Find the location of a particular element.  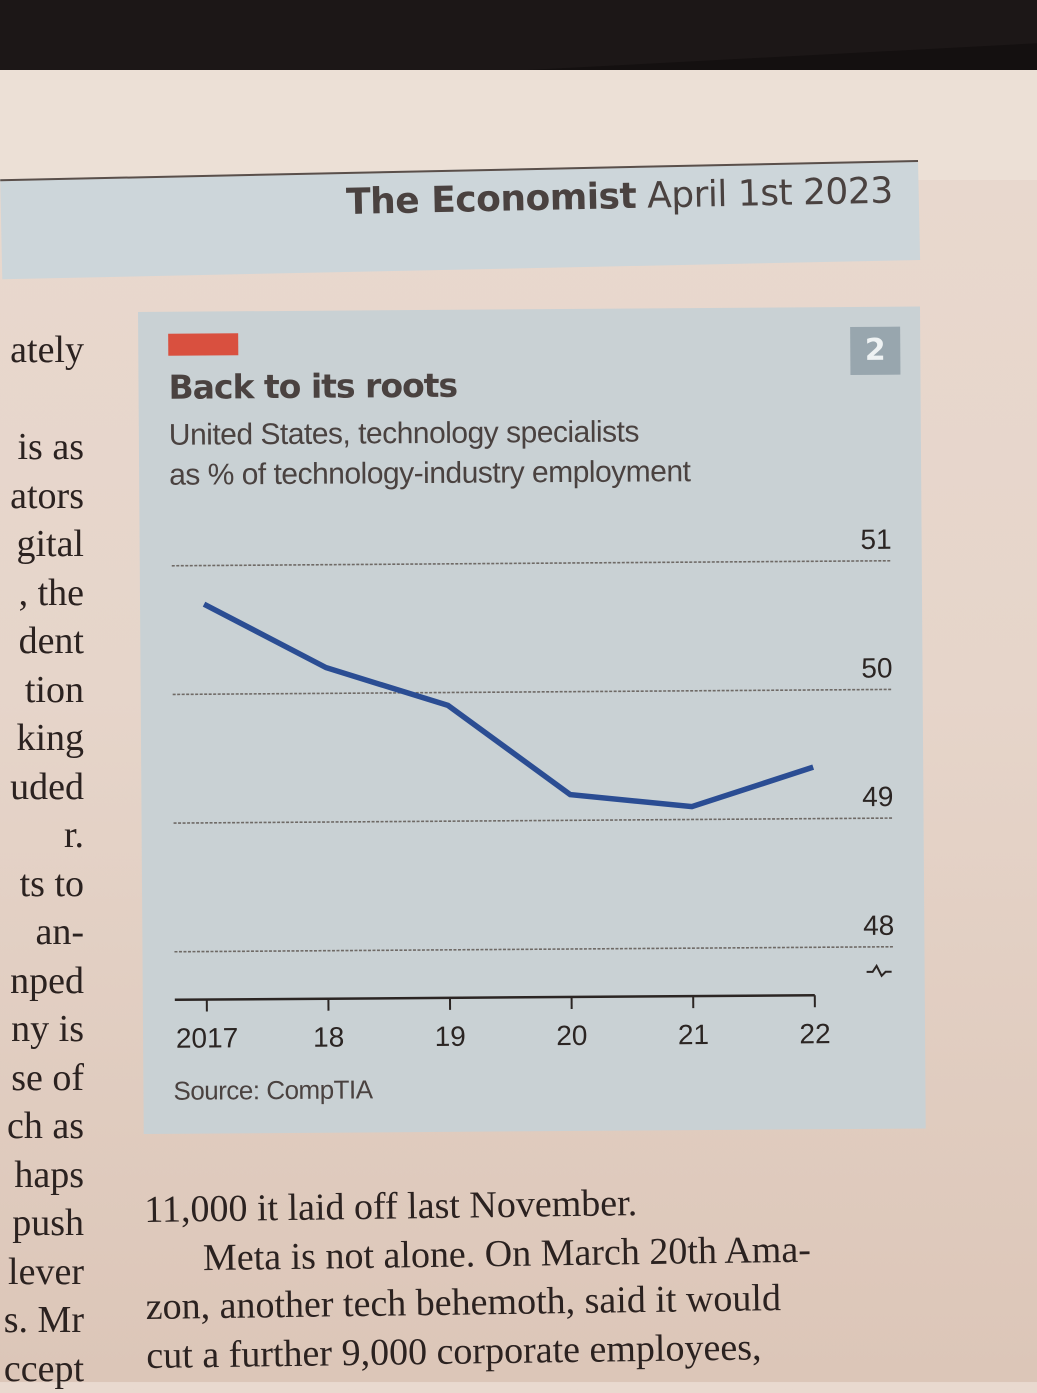

column-fragment: ts to is located at coordinates (42, 884).